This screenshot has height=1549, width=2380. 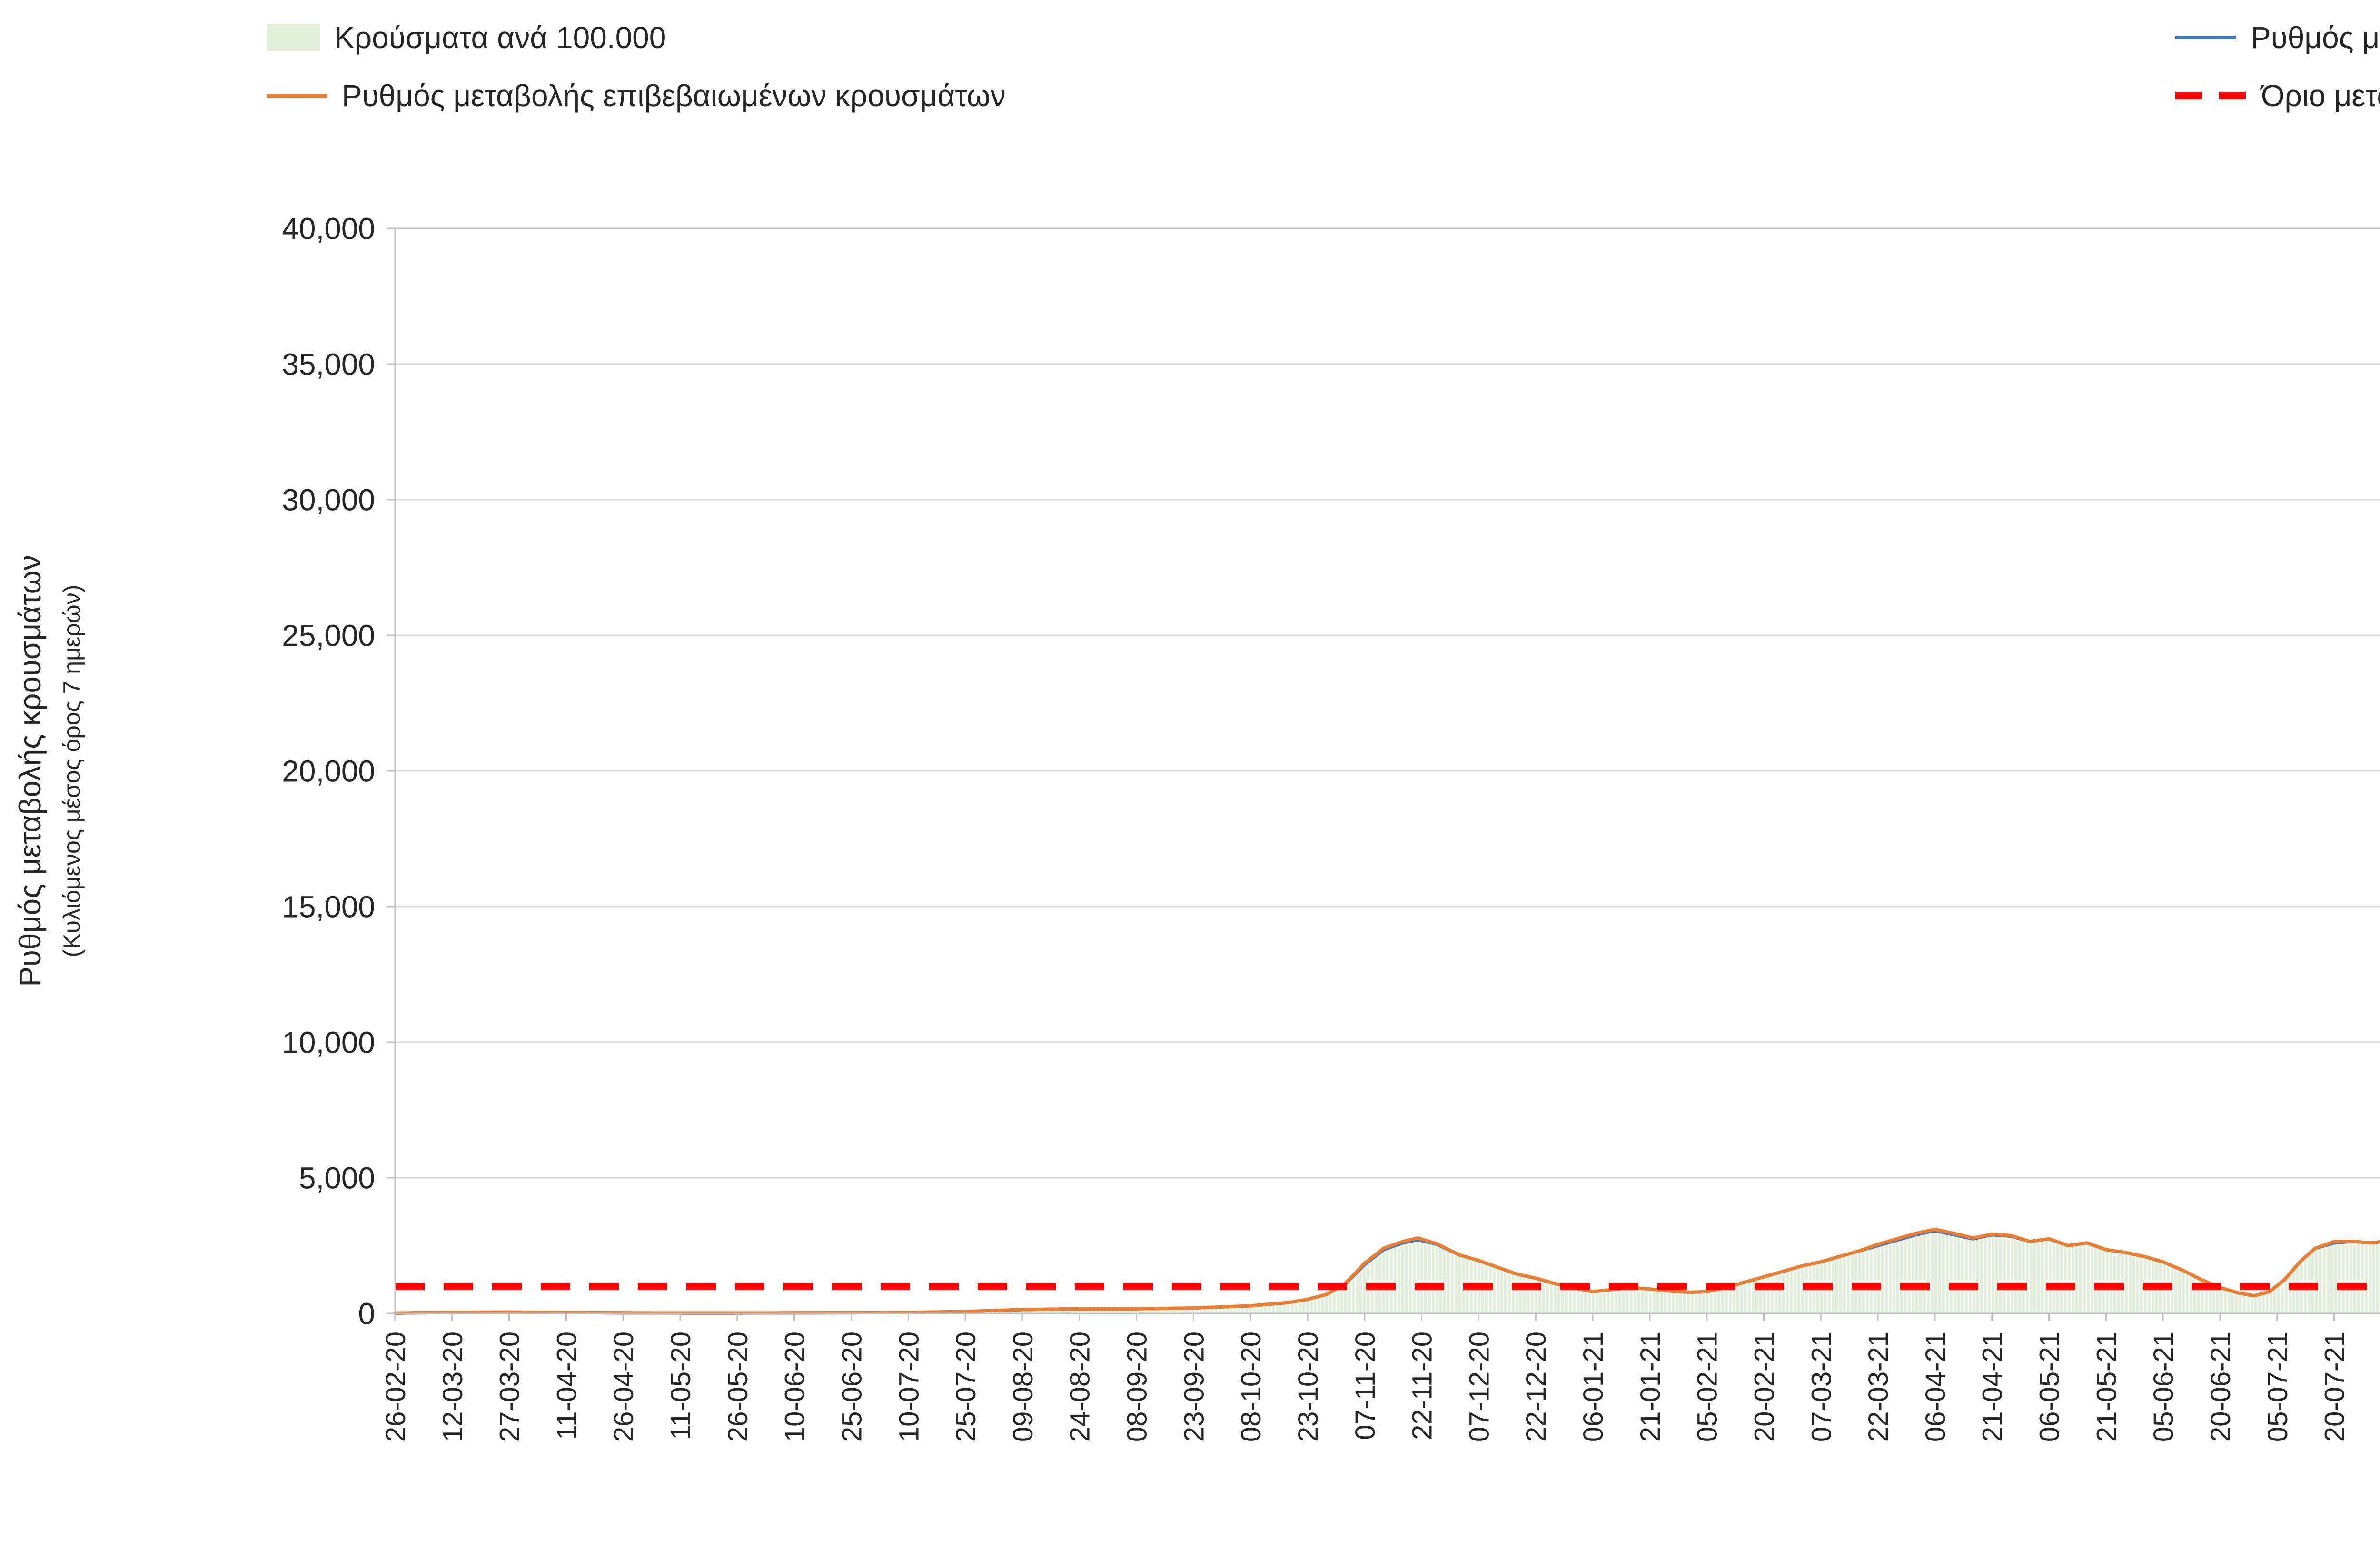 I want to click on left-axis-title: Ρυθμός μεταβολής κρουσμάτων, so click(x=30, y=771).